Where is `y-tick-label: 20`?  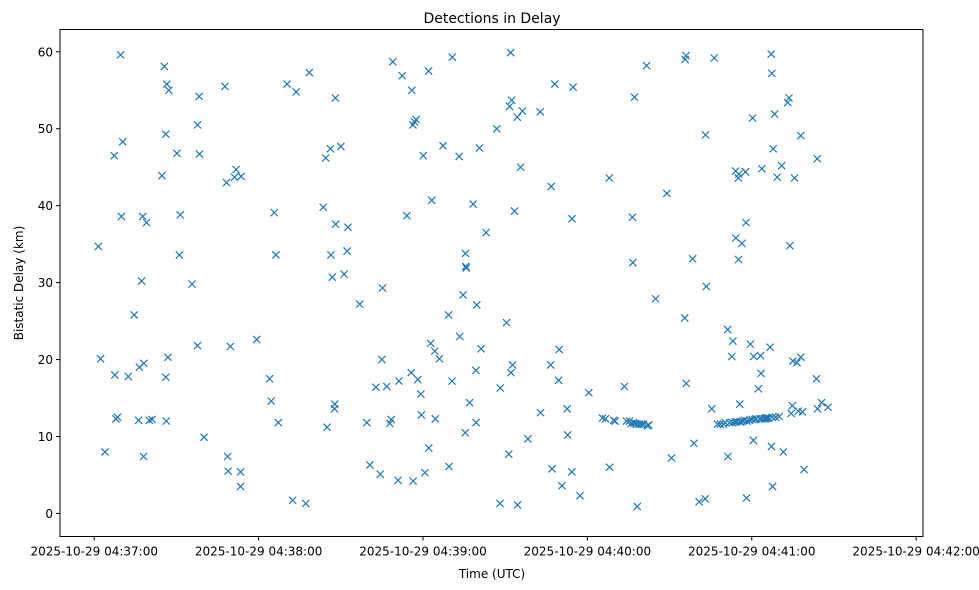 y-tick-label: 20 is located at coordinates (45, 360).